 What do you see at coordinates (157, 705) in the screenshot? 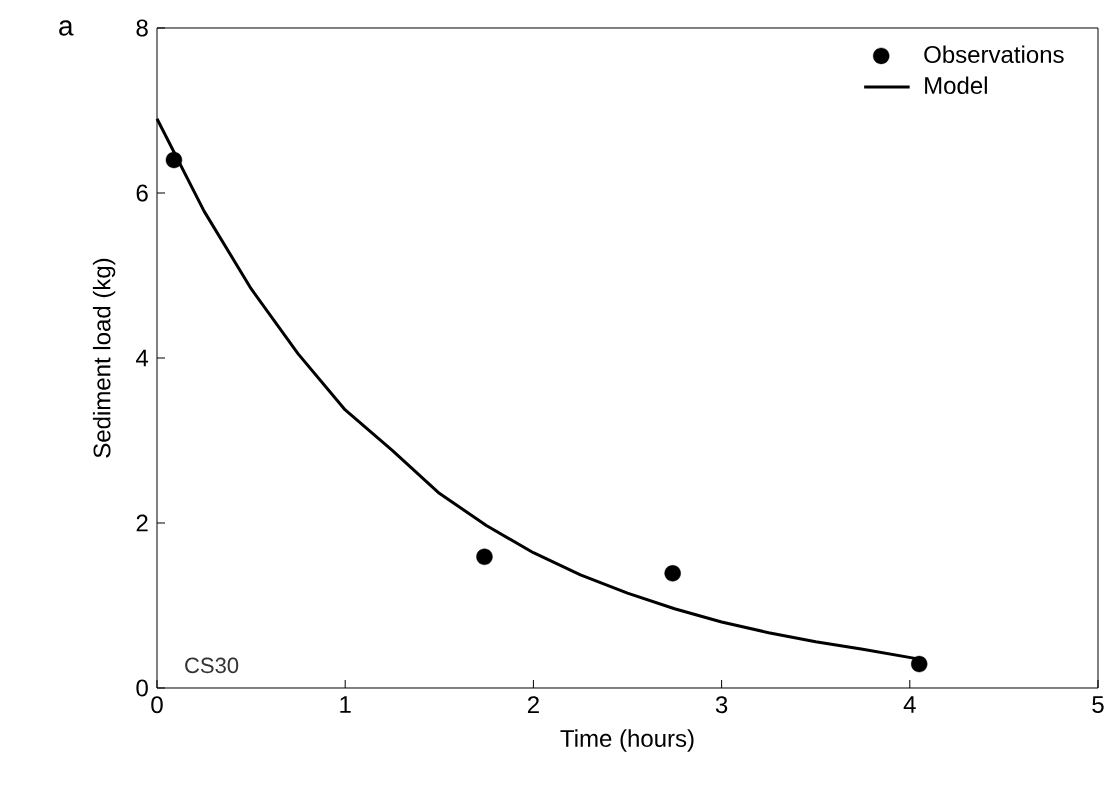
I see `x-tick-label: 0` at bounding box center [157, 705].